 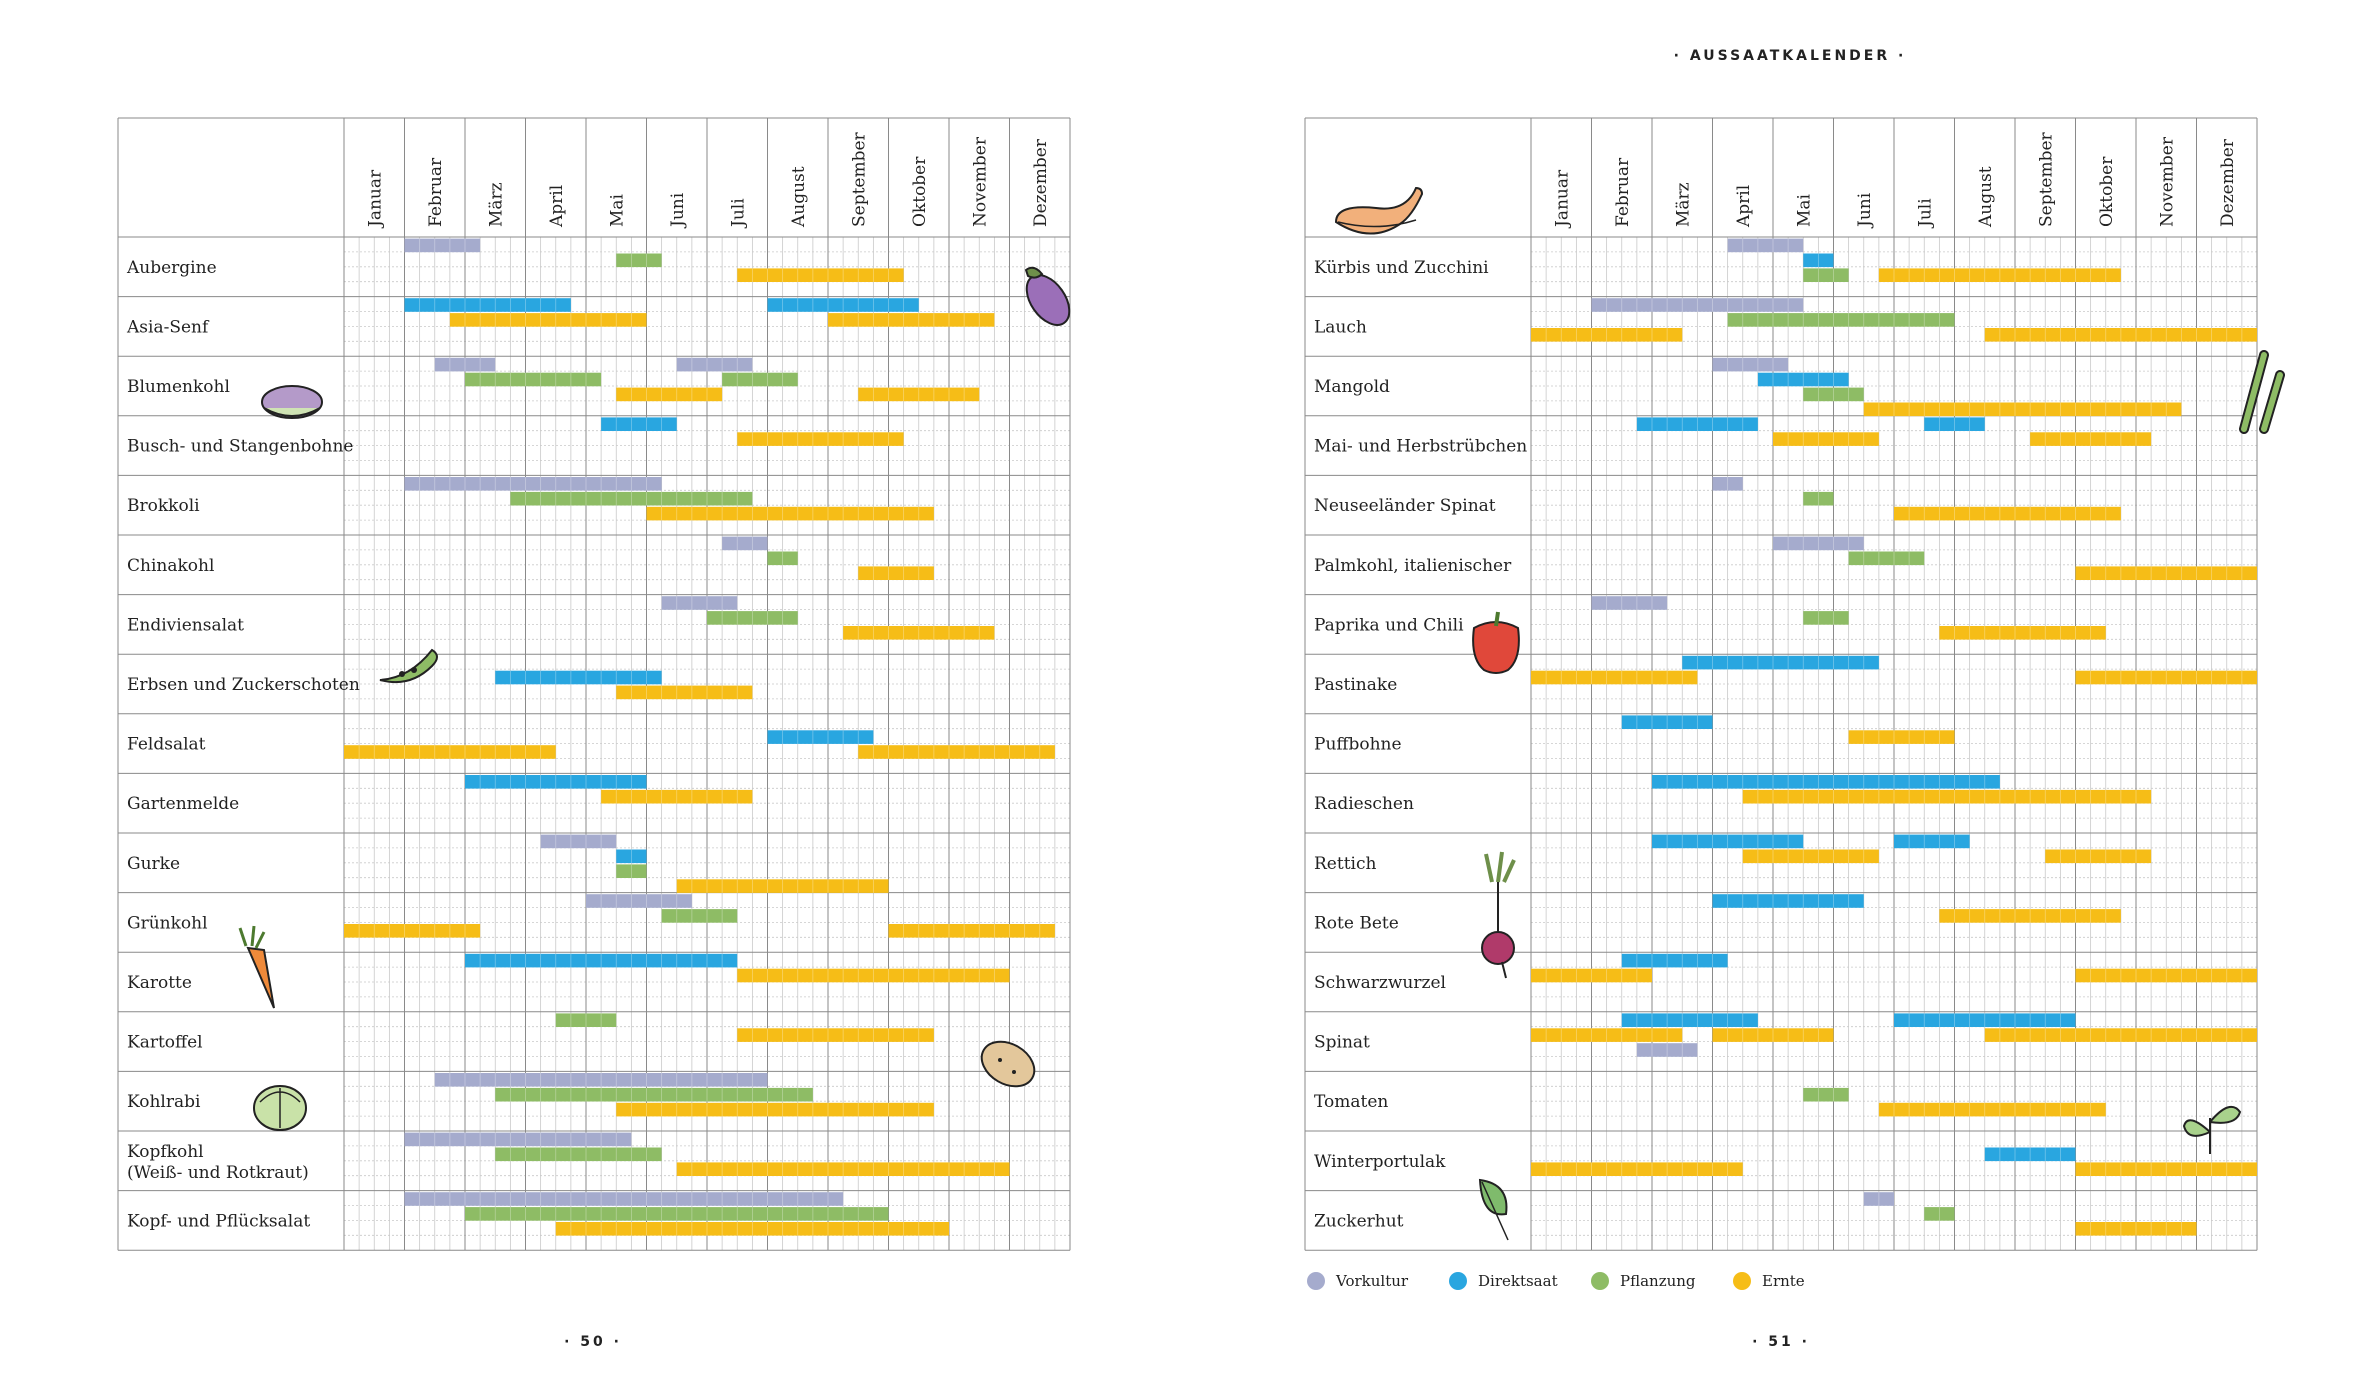 What do you see at coordinates (2262, 392) in the screenshot?
I see `leek-icon` at bounding box center [2262, 392].